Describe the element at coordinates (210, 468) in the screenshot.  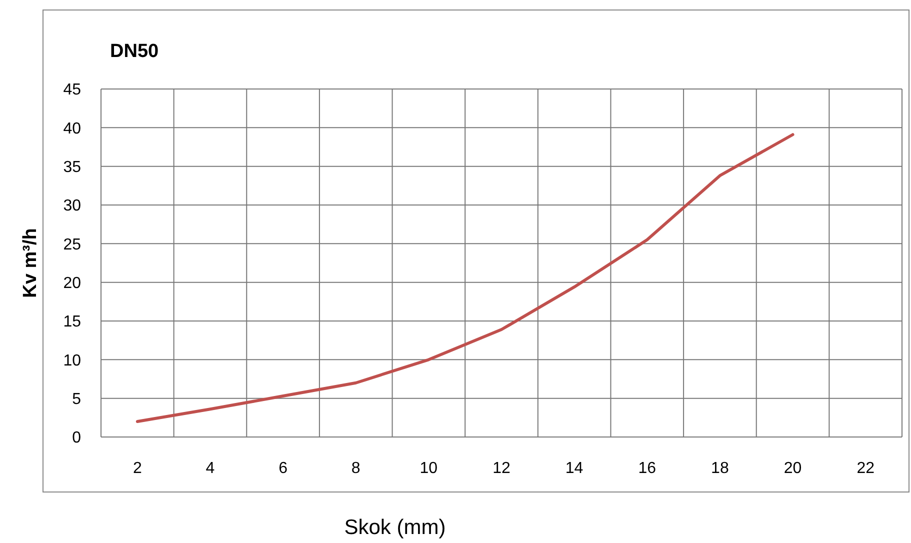
I see `x-tick-label: 4` at that location.